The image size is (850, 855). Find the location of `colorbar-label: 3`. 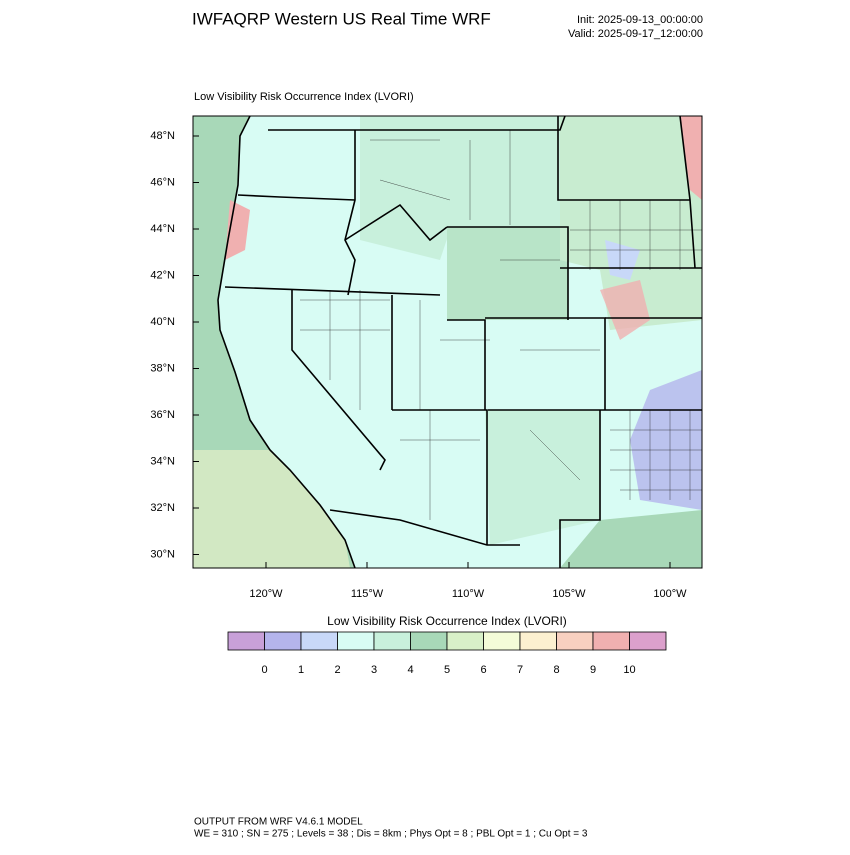

colorbar-label: 3 is located at coordinates (374, 670).